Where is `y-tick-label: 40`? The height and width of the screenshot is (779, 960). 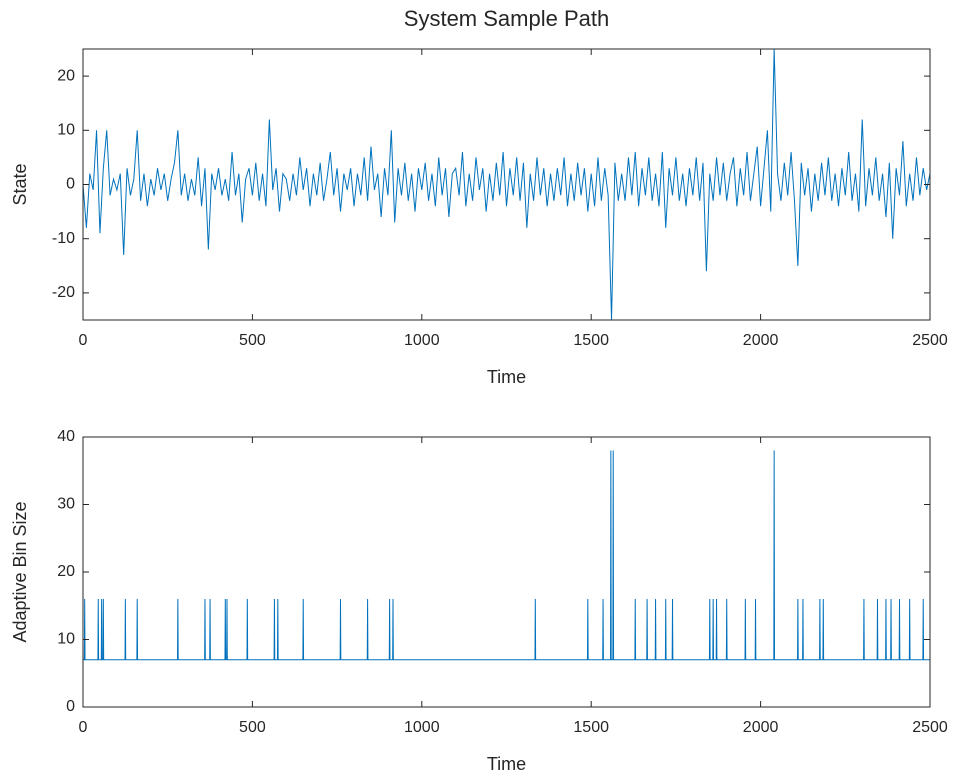 y-tick-label: 40 is located at coordinates (66, 436).